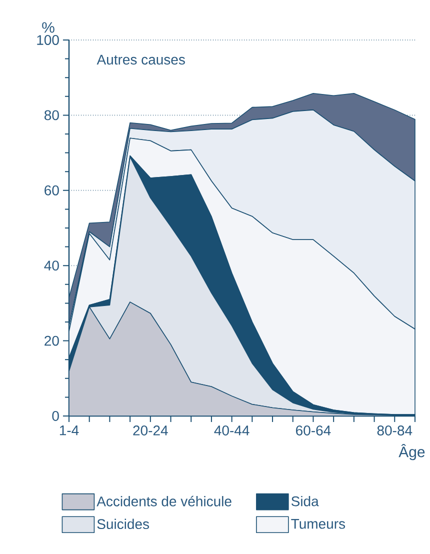 The width and height of the screenshot is (430, 554). I want to click on y-tick-label: 80, so click(51, 115).